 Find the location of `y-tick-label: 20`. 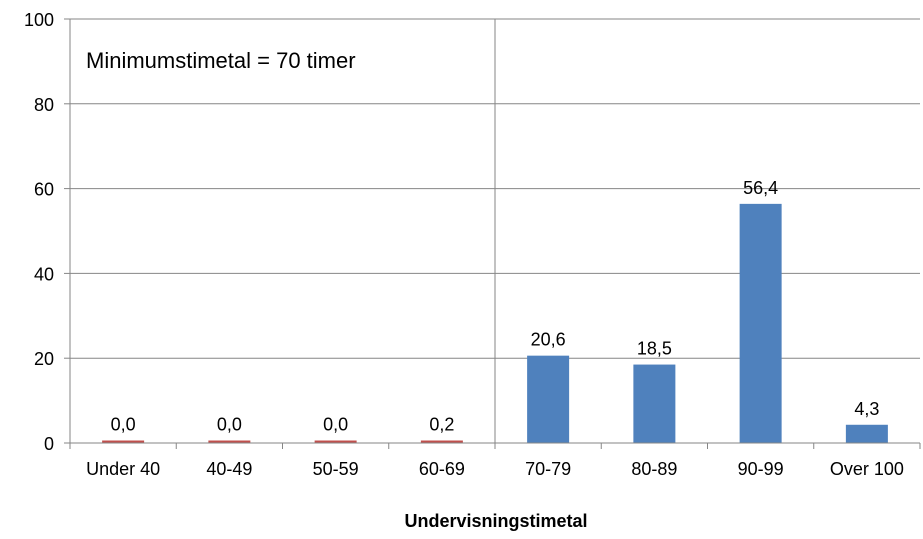

y-tick-label: 20 is located at coordinates (44, 359).